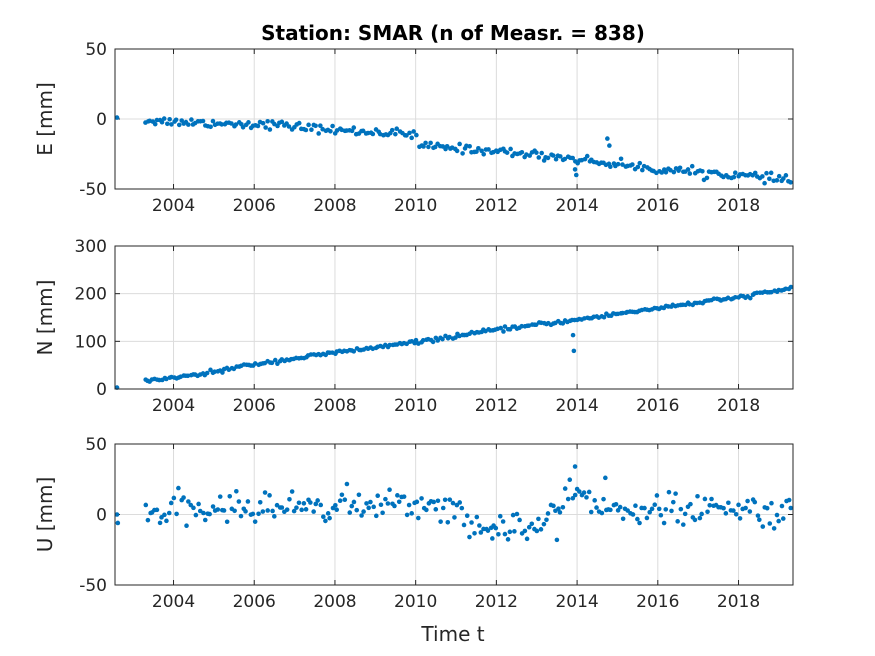 The width and height of the screenshot is (875, 656). What do you see at coordinates (91, 295) in the screenshot?
I see `y-tick-label: 200` at bounding box center [91, 295].